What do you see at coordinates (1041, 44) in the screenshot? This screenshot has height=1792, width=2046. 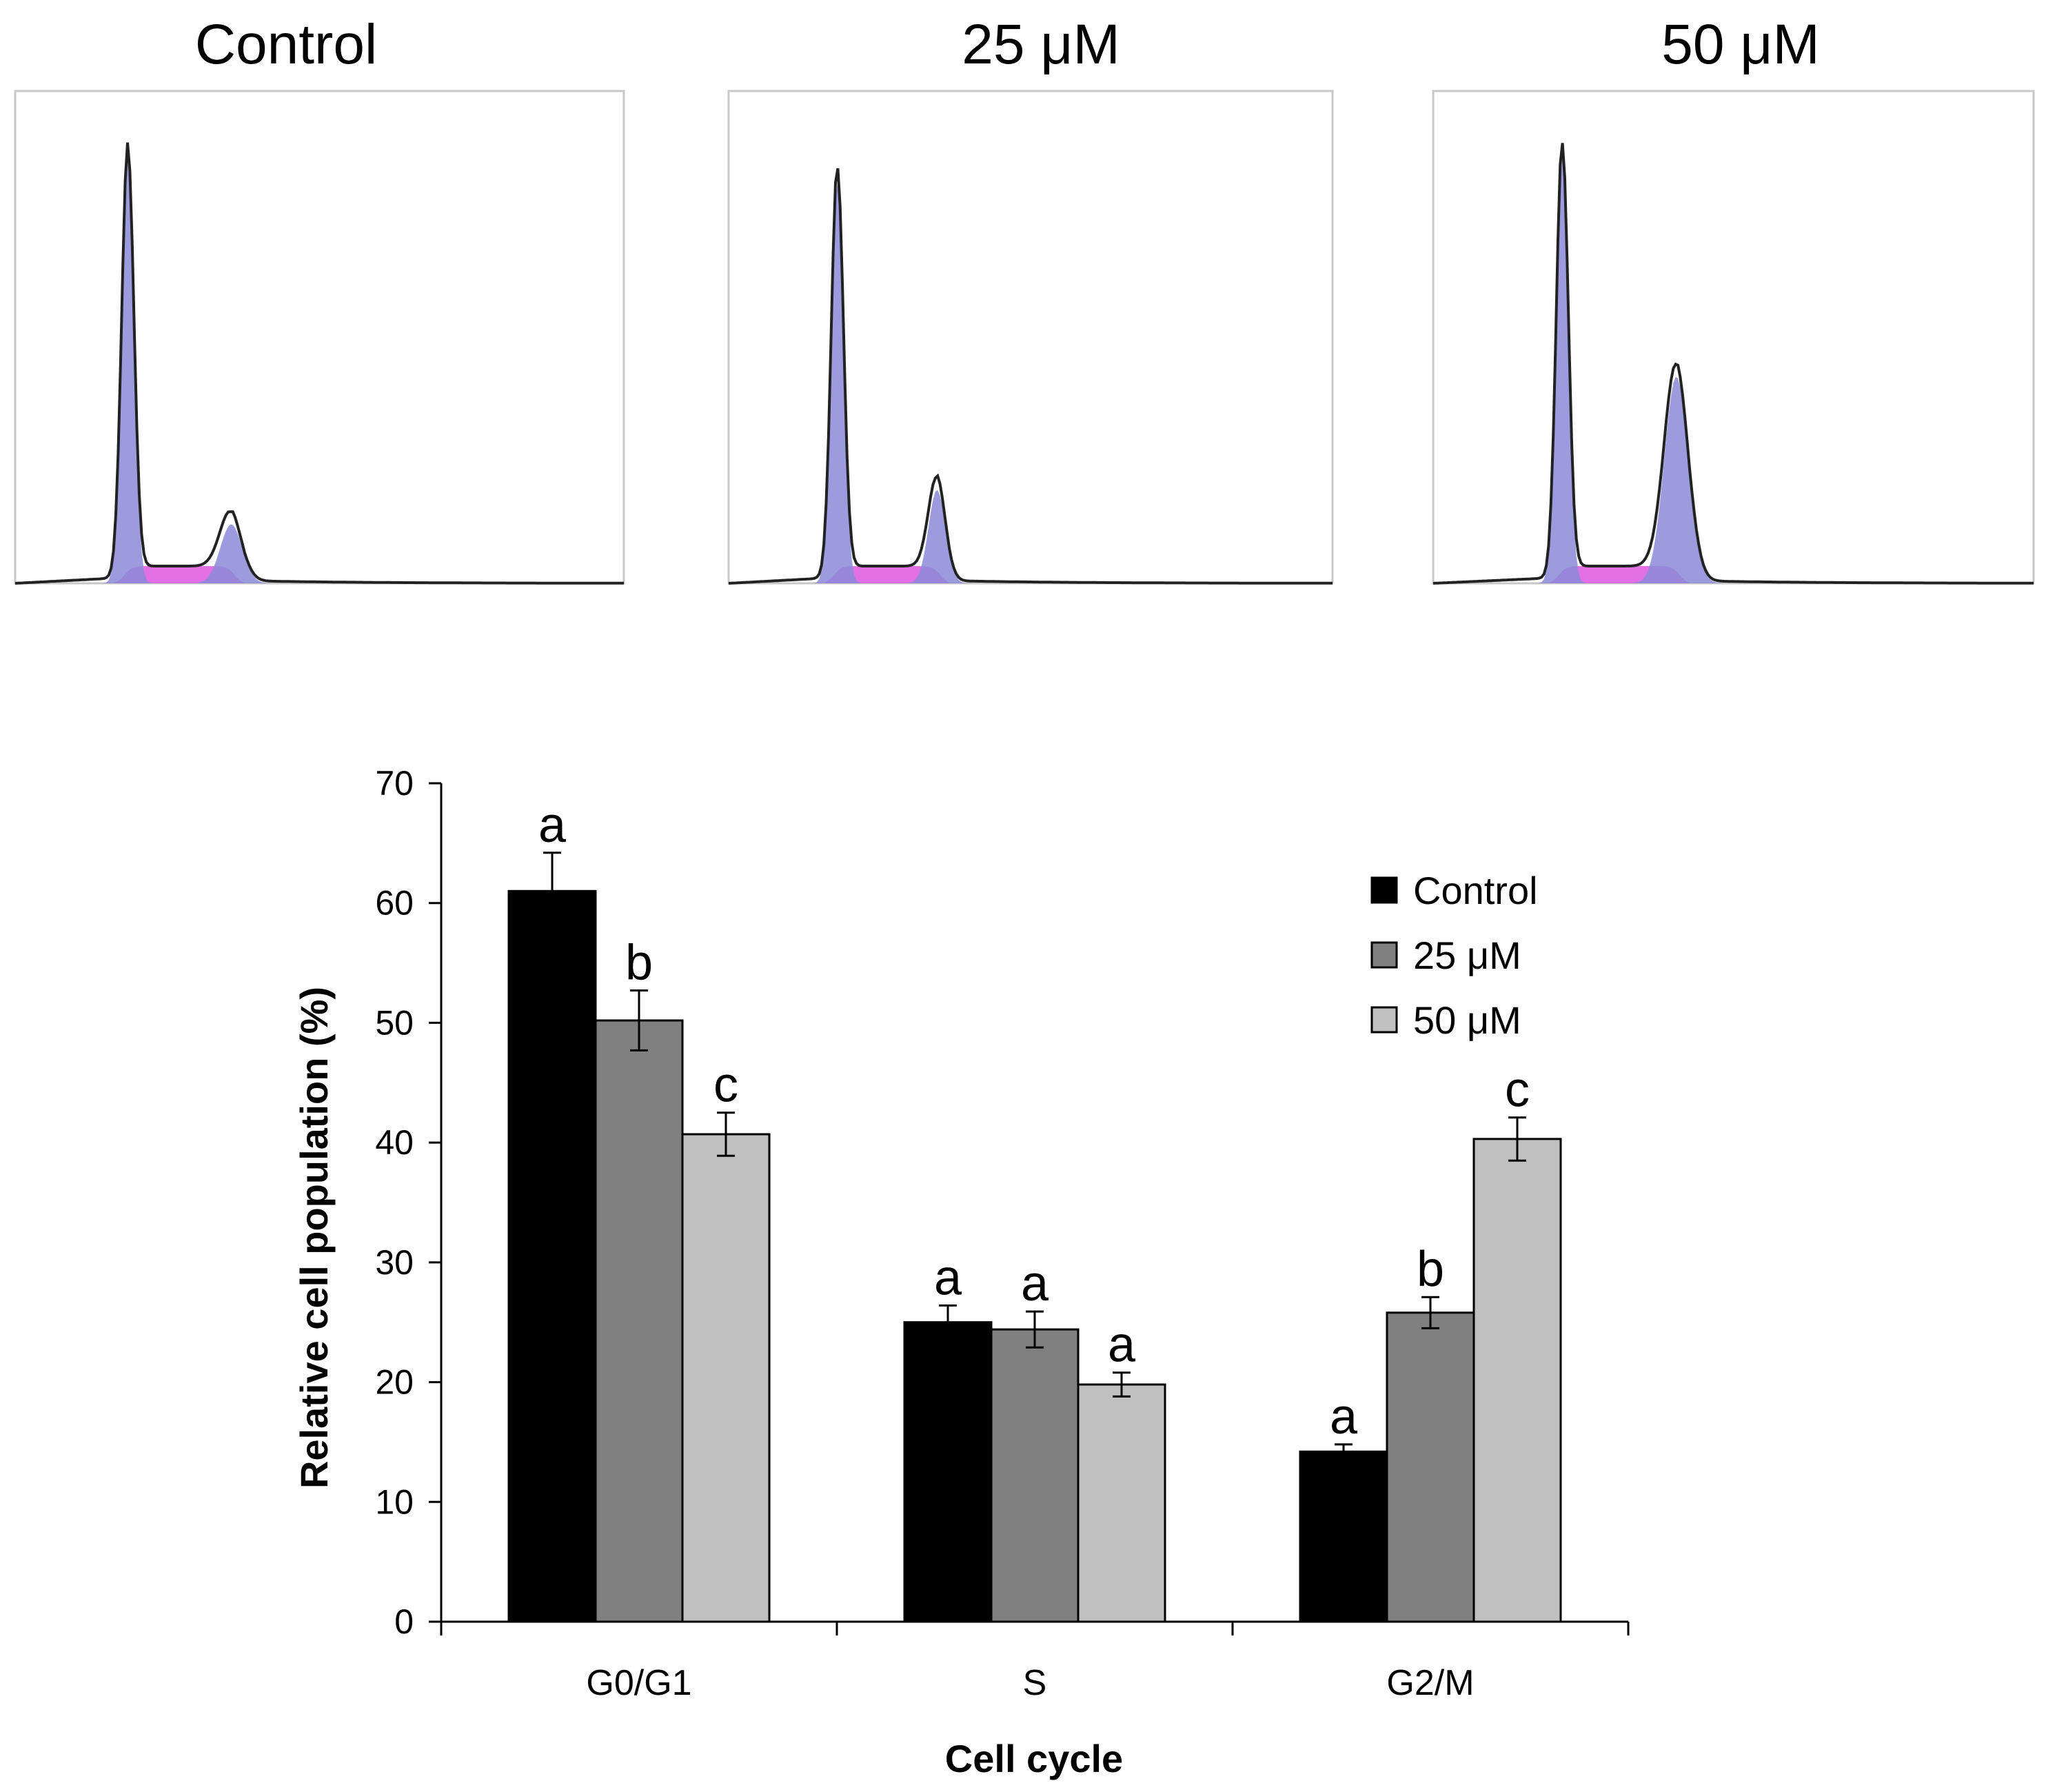 I see `histogram-title: 25 μM` at bounding box center [1041, 44].